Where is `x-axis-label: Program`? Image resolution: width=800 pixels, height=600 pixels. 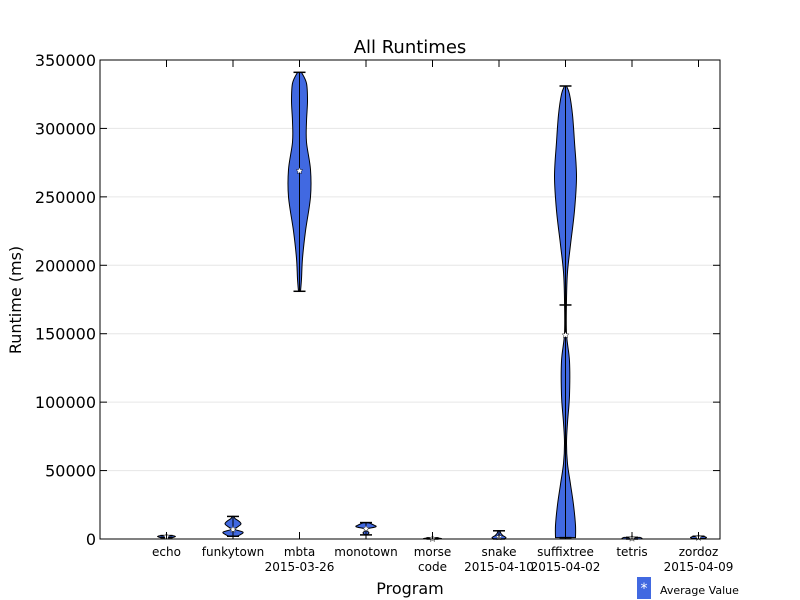
x-axis-label: Program is located at coordinates (410, 588).